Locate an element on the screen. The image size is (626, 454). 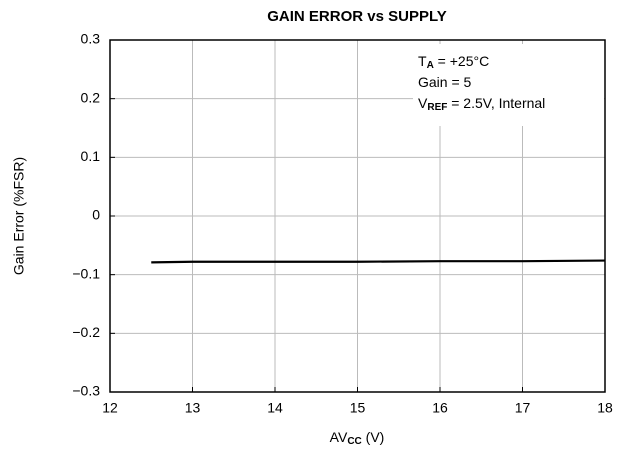
y-tick-label: −0.3 is located at coordinates (86, 391).